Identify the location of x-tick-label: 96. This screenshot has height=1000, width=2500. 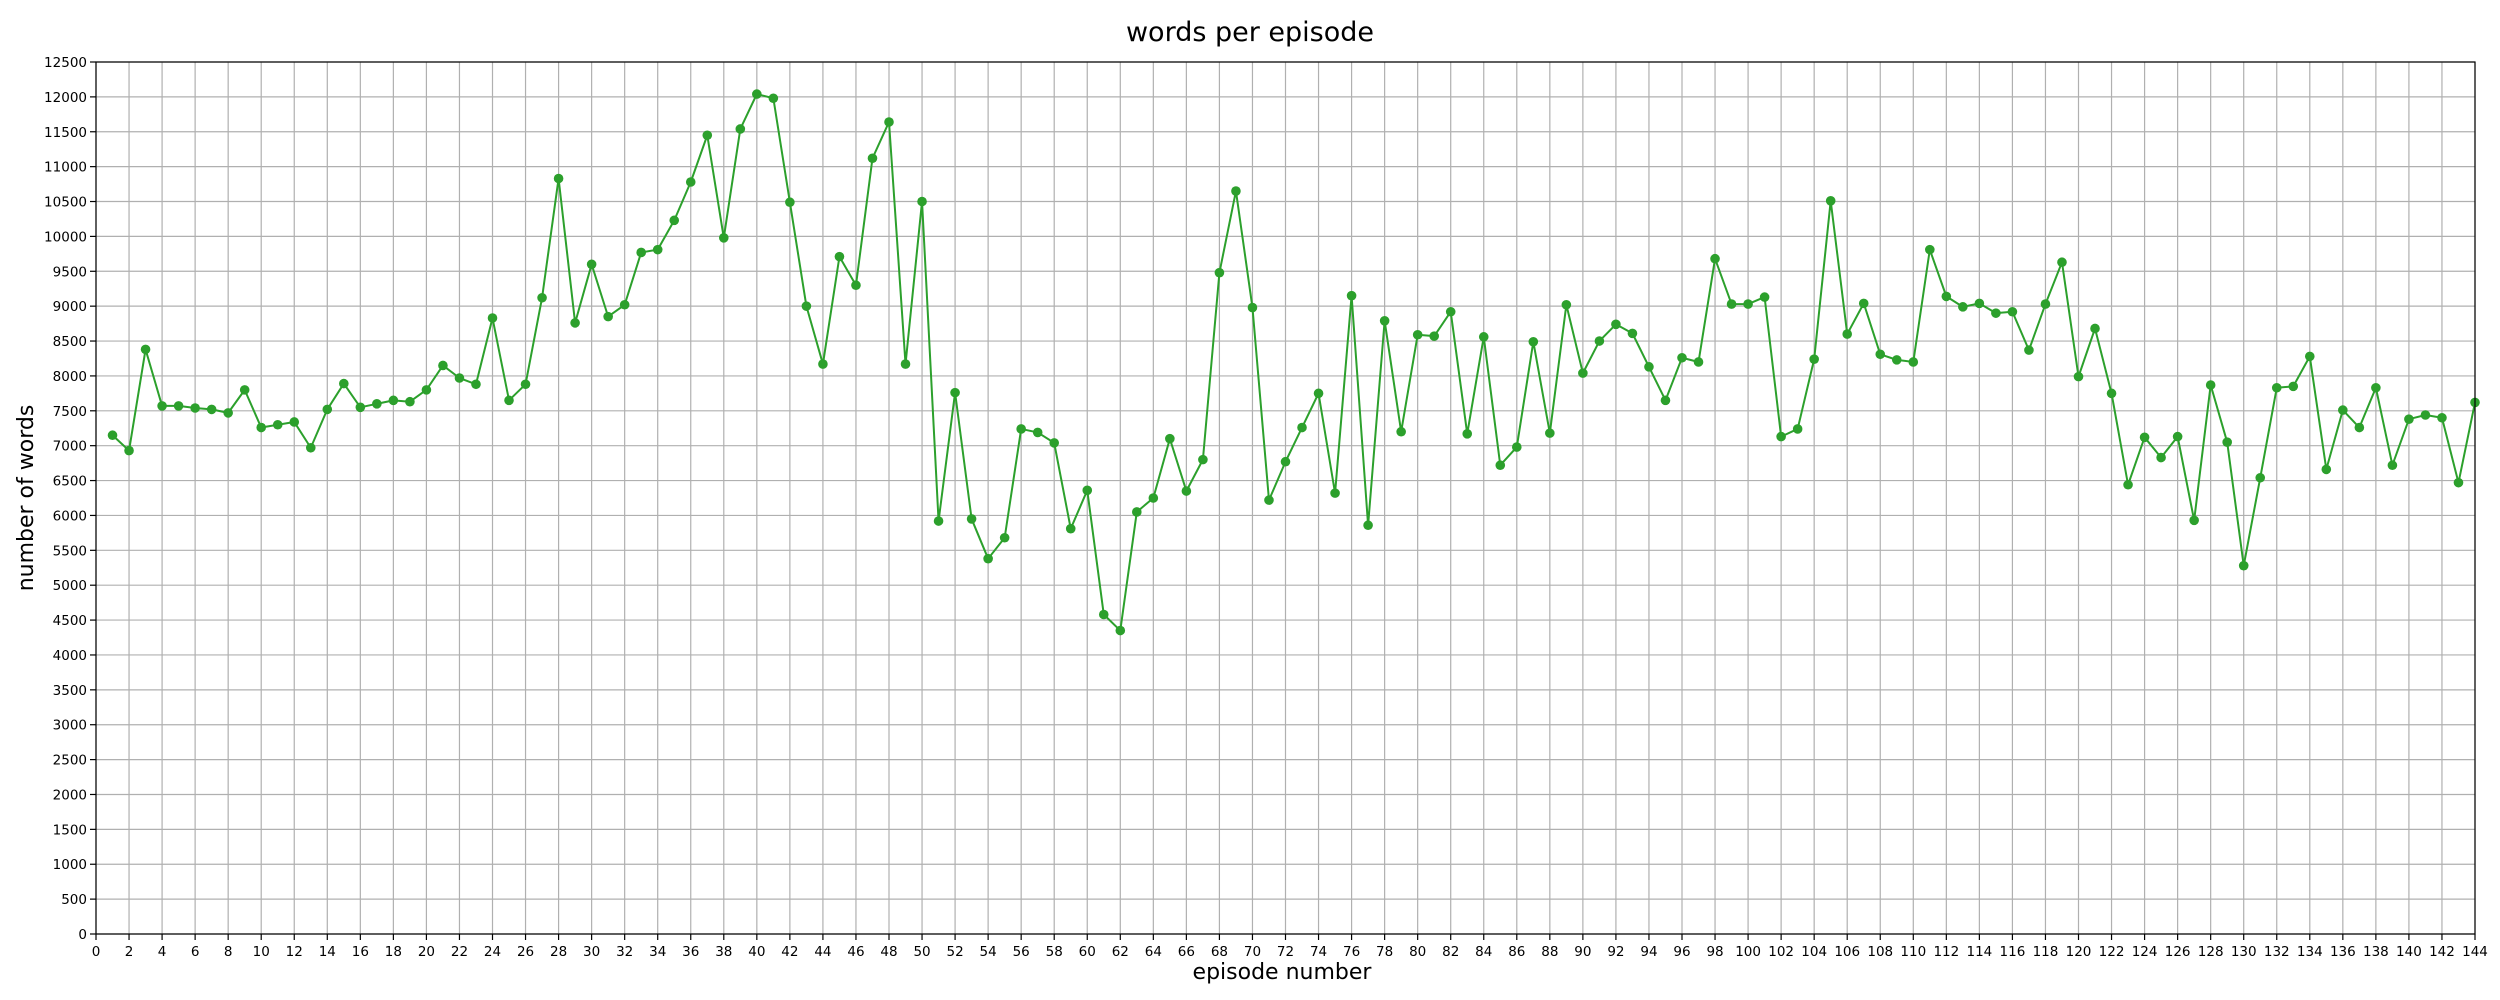
(1681, 952).